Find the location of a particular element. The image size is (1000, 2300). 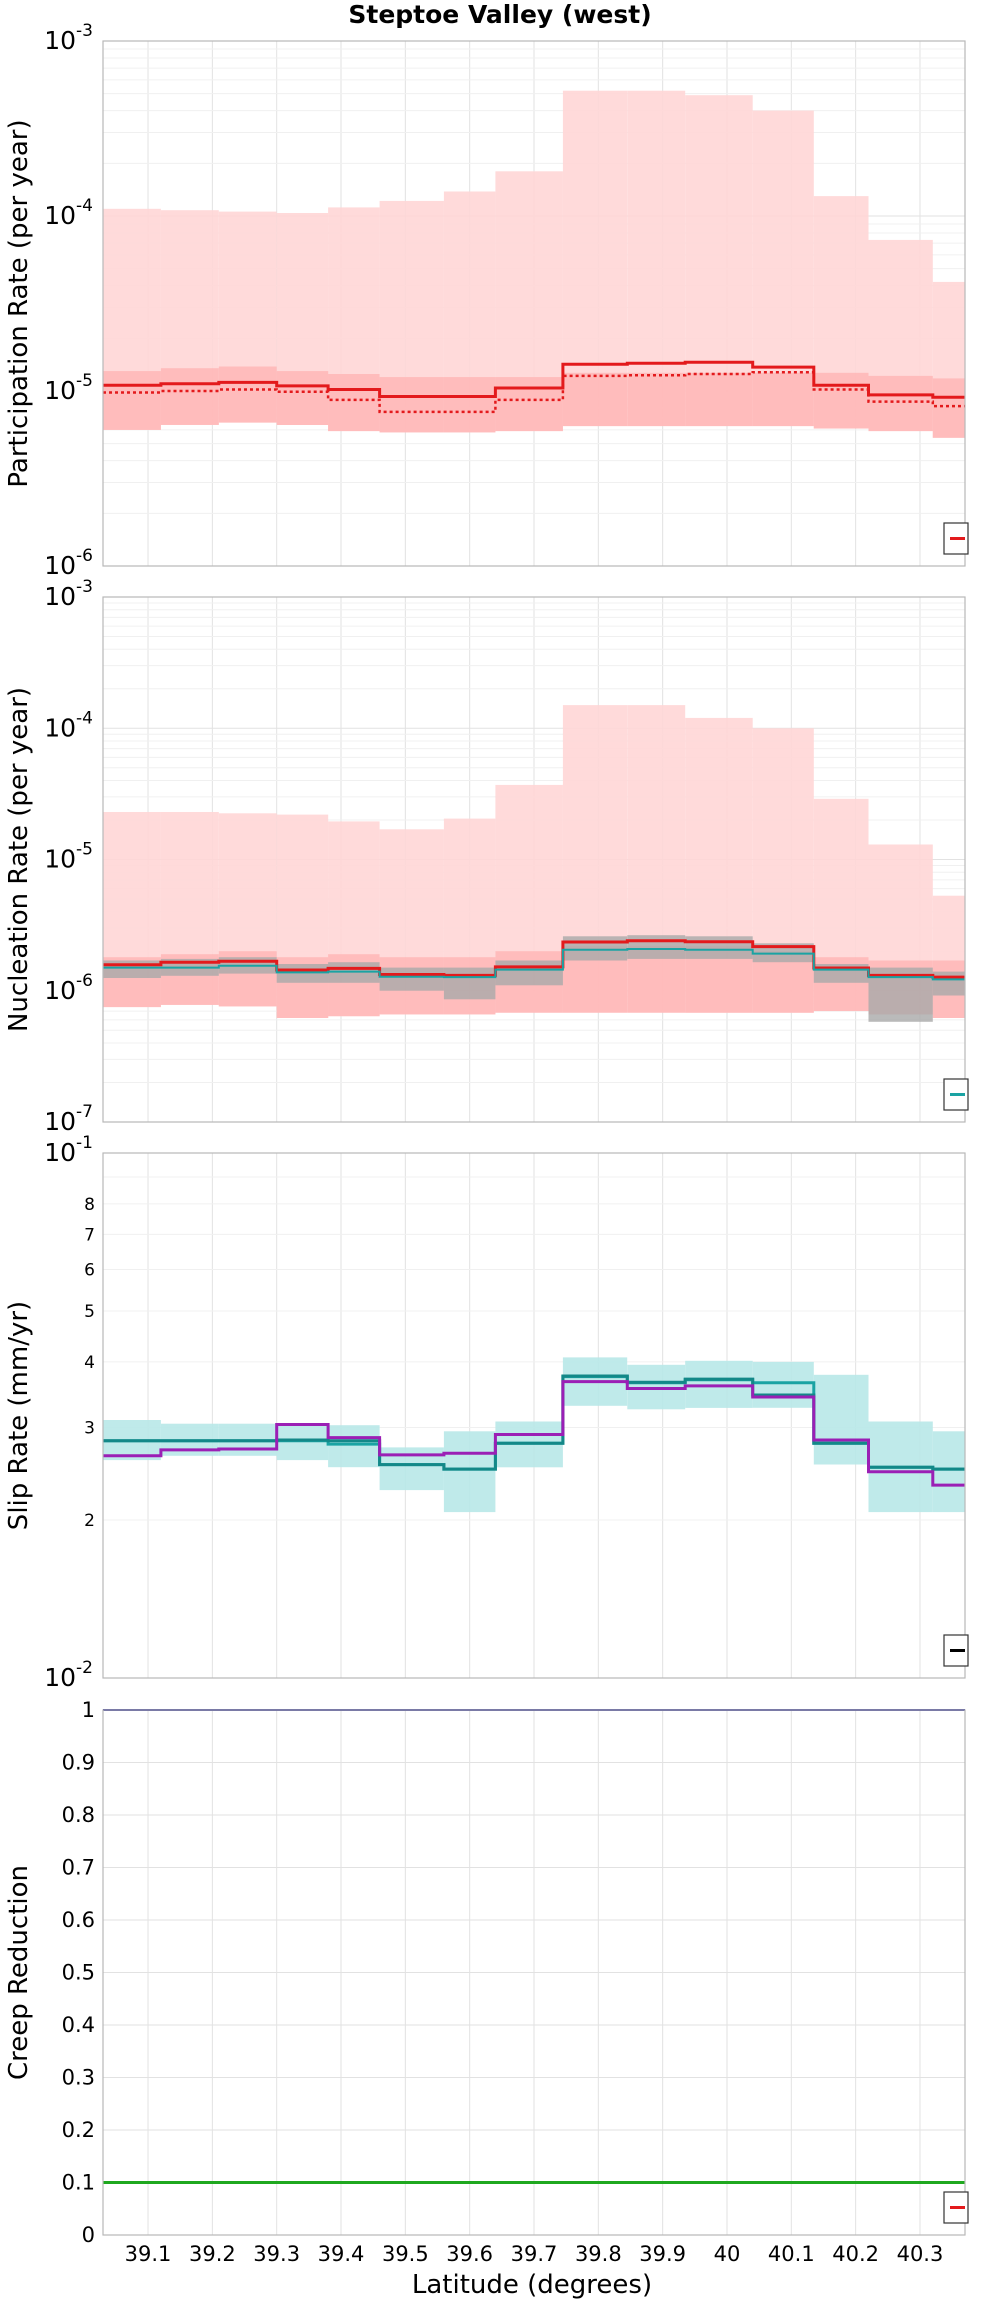

y-axis-label: Creep Reduction is located at coordinates (19, 1972).